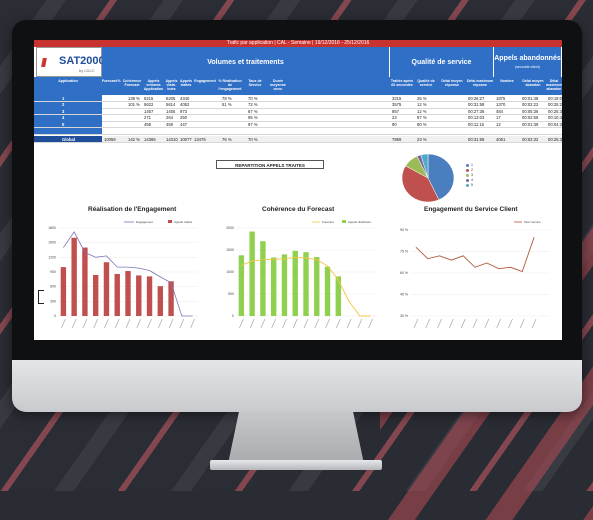 The image size is (593, 520). I want to click on column-header-7: Engagement, so click(205, 81).